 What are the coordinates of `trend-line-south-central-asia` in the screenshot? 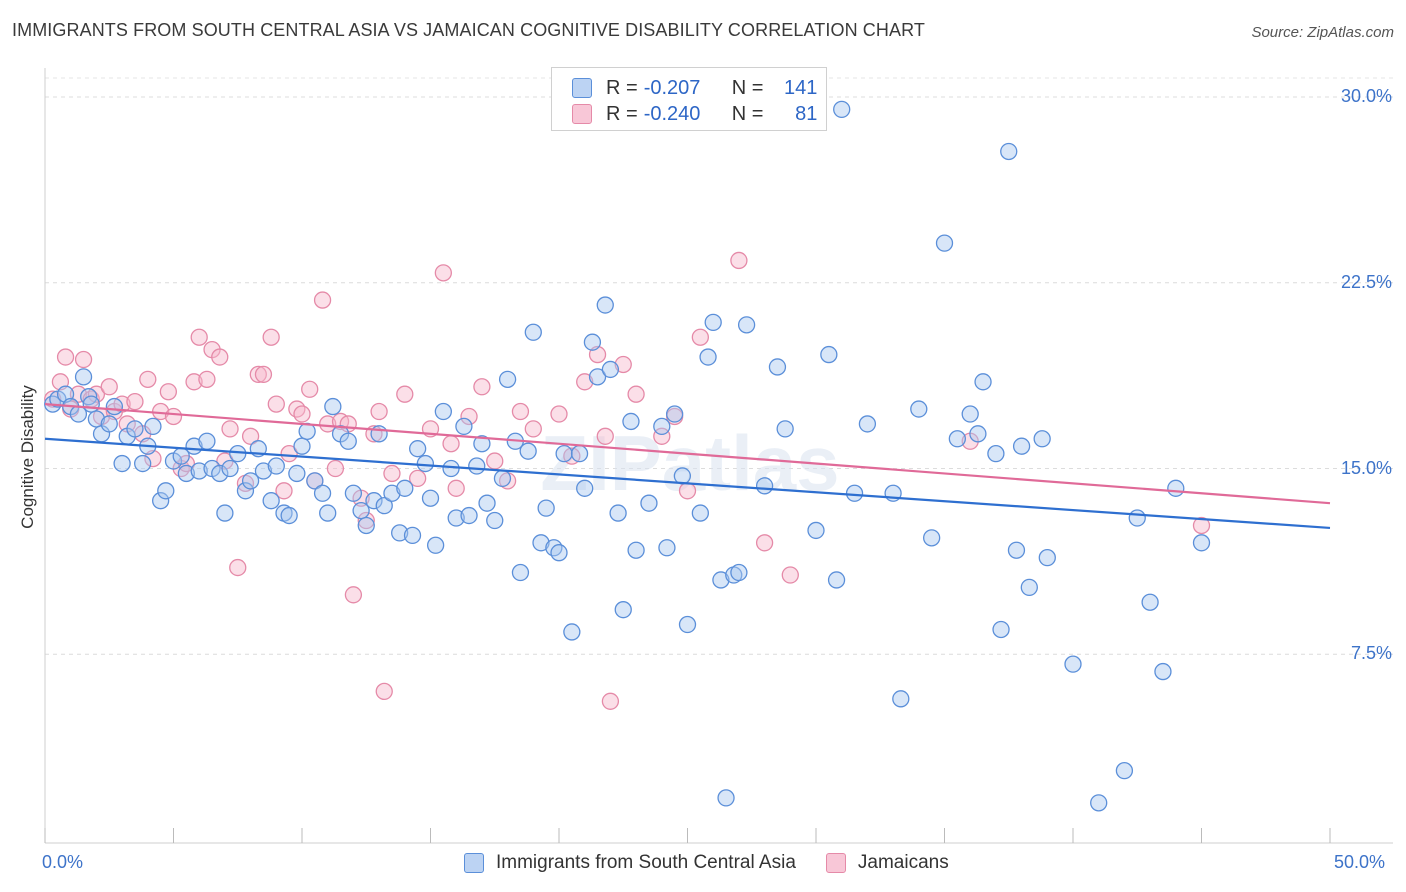 It's located at (687, 483).